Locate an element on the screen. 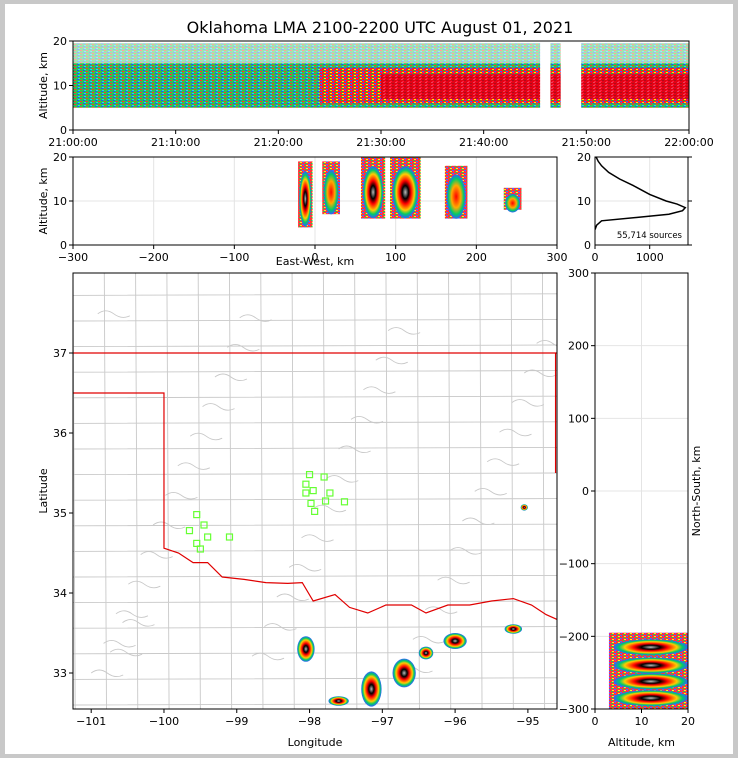  x-tick-label: 21:20:00 is located at coordinates (278, 142).